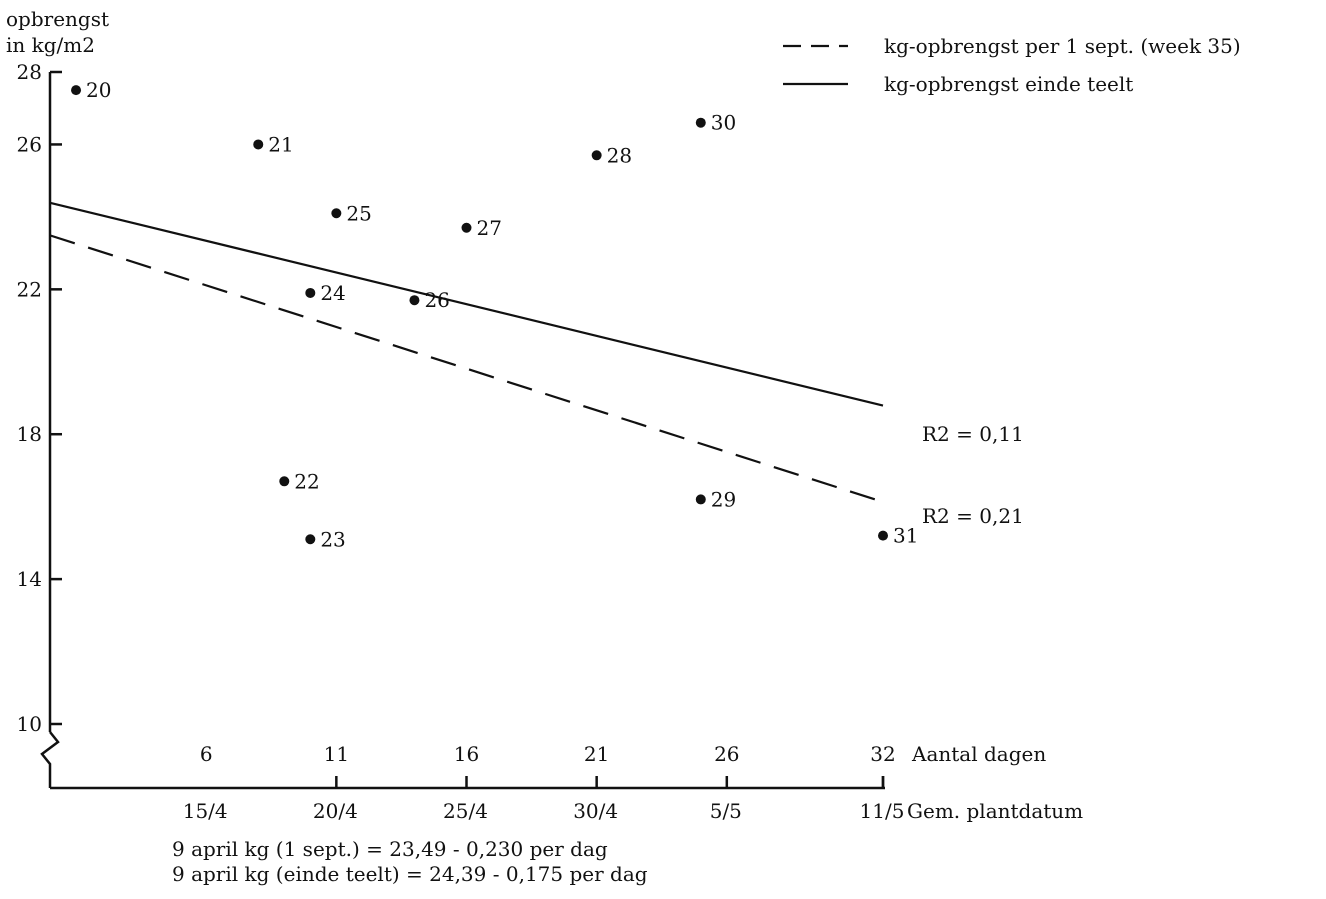 This screenshot has width=1326, height=899. Describe the element at coordinates (358, 213) in the screenshot. I see `data-point-label-25: 25` at that location.